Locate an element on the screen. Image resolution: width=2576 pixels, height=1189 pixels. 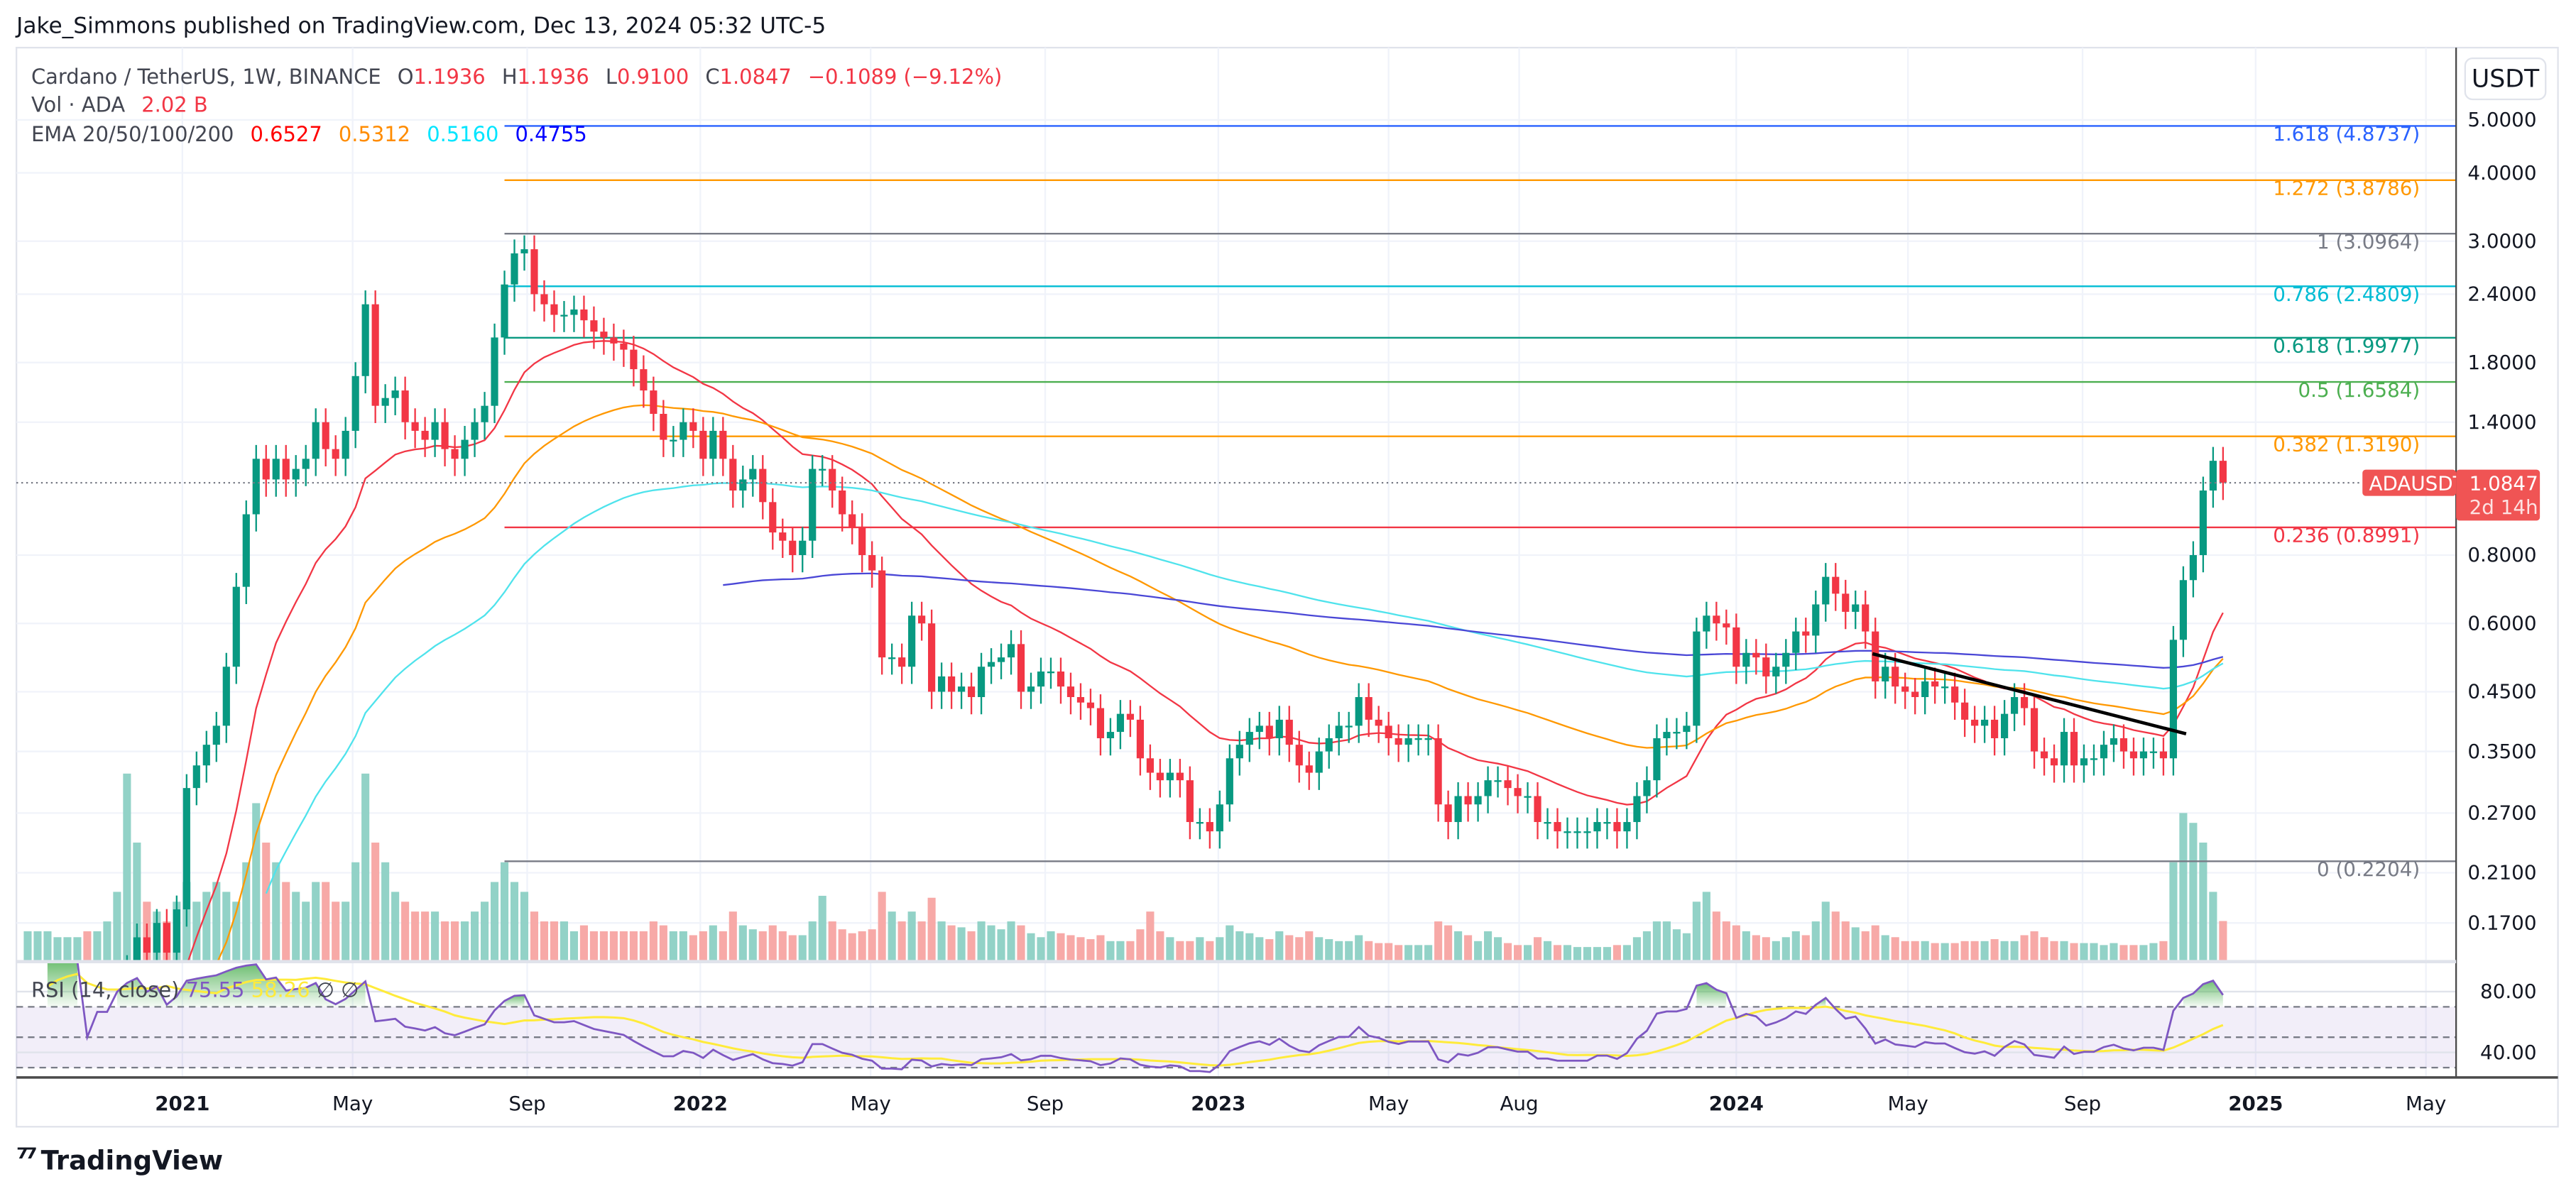
price-tick-label: 0.1700 is located at coordinates (2501, 922).